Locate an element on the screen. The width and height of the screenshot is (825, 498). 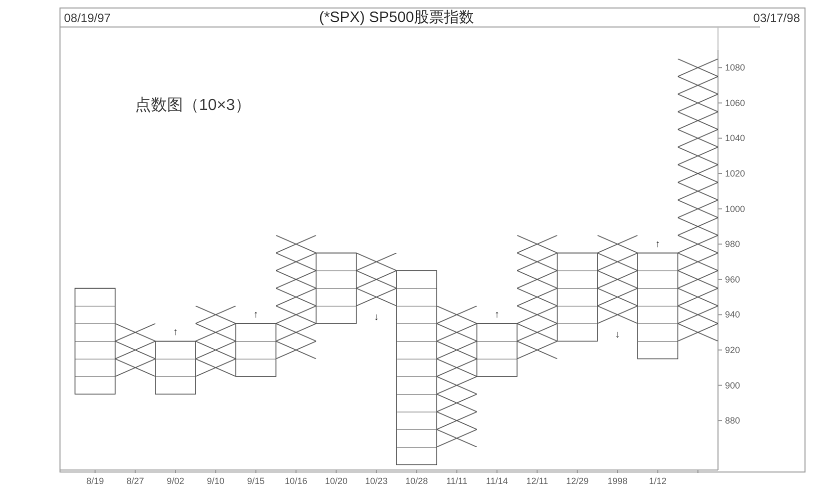
y-tick-label: 1060 is located at coordinates (735, 103).